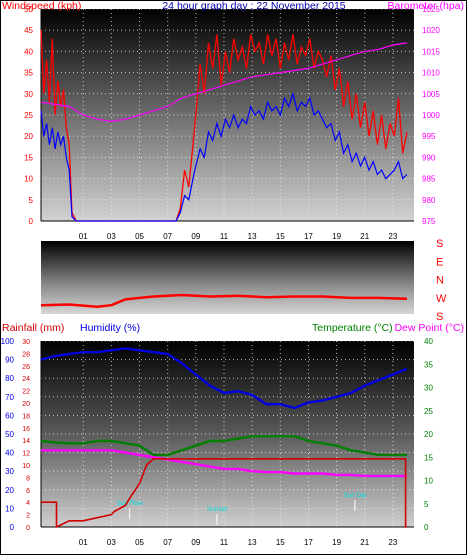 This screenshot has width=467, height=555. What do you see at coordinates (238, 236) in the screenshot?
I see `wind-x-ticks: 01 03 05 07 09 11 13 15 17 19 21 23` at bounding box center [238, 236].